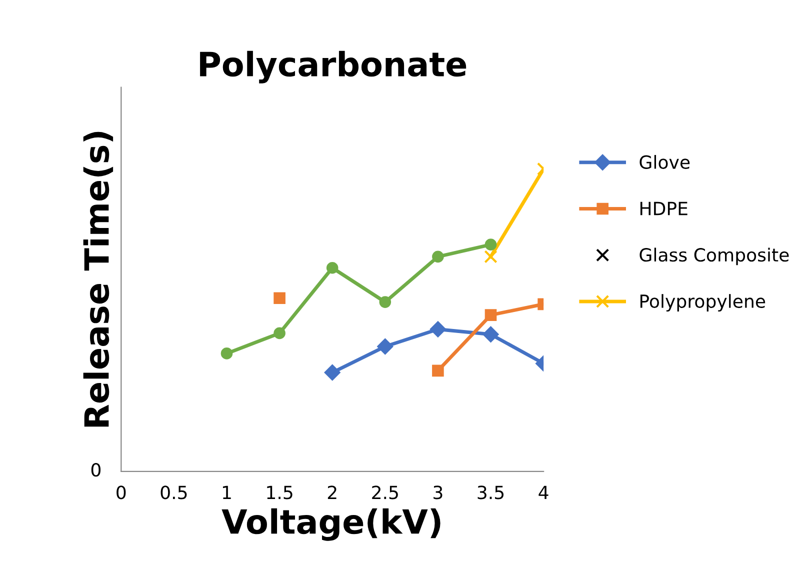  What do you see at coordinates (703, 303) in the screenshot?
I see `legend-label: Polypropylene` at bounding box center [703, 303].